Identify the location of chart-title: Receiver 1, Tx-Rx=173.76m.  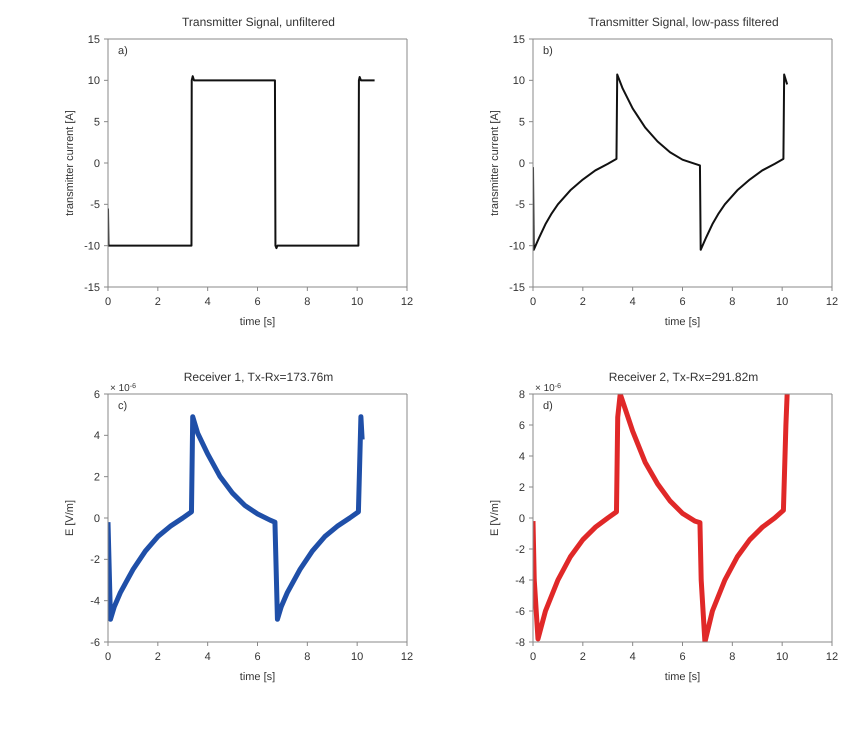
(259, 377).